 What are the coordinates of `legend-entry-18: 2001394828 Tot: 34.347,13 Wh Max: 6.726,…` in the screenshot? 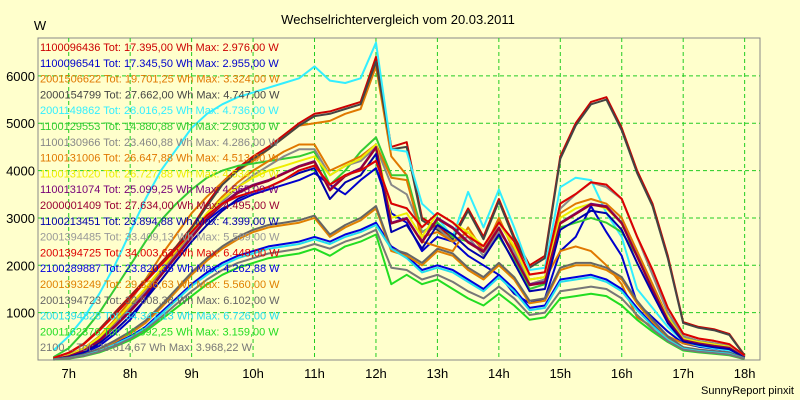 It's located at (160, 317).